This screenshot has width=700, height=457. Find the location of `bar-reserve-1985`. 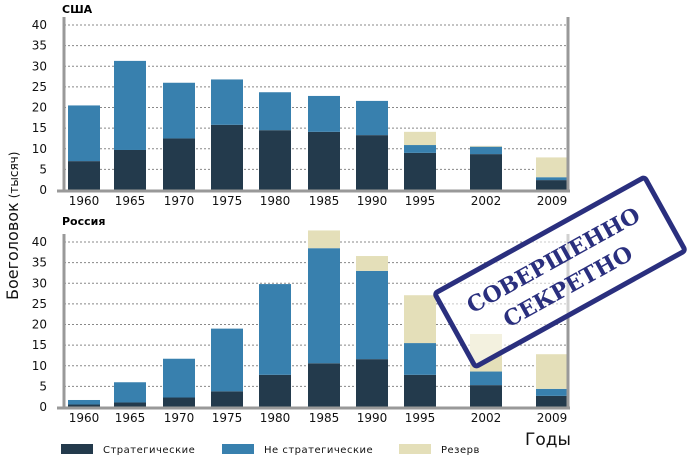

bar-reserve-1985 is located at coordinates (324, 239).